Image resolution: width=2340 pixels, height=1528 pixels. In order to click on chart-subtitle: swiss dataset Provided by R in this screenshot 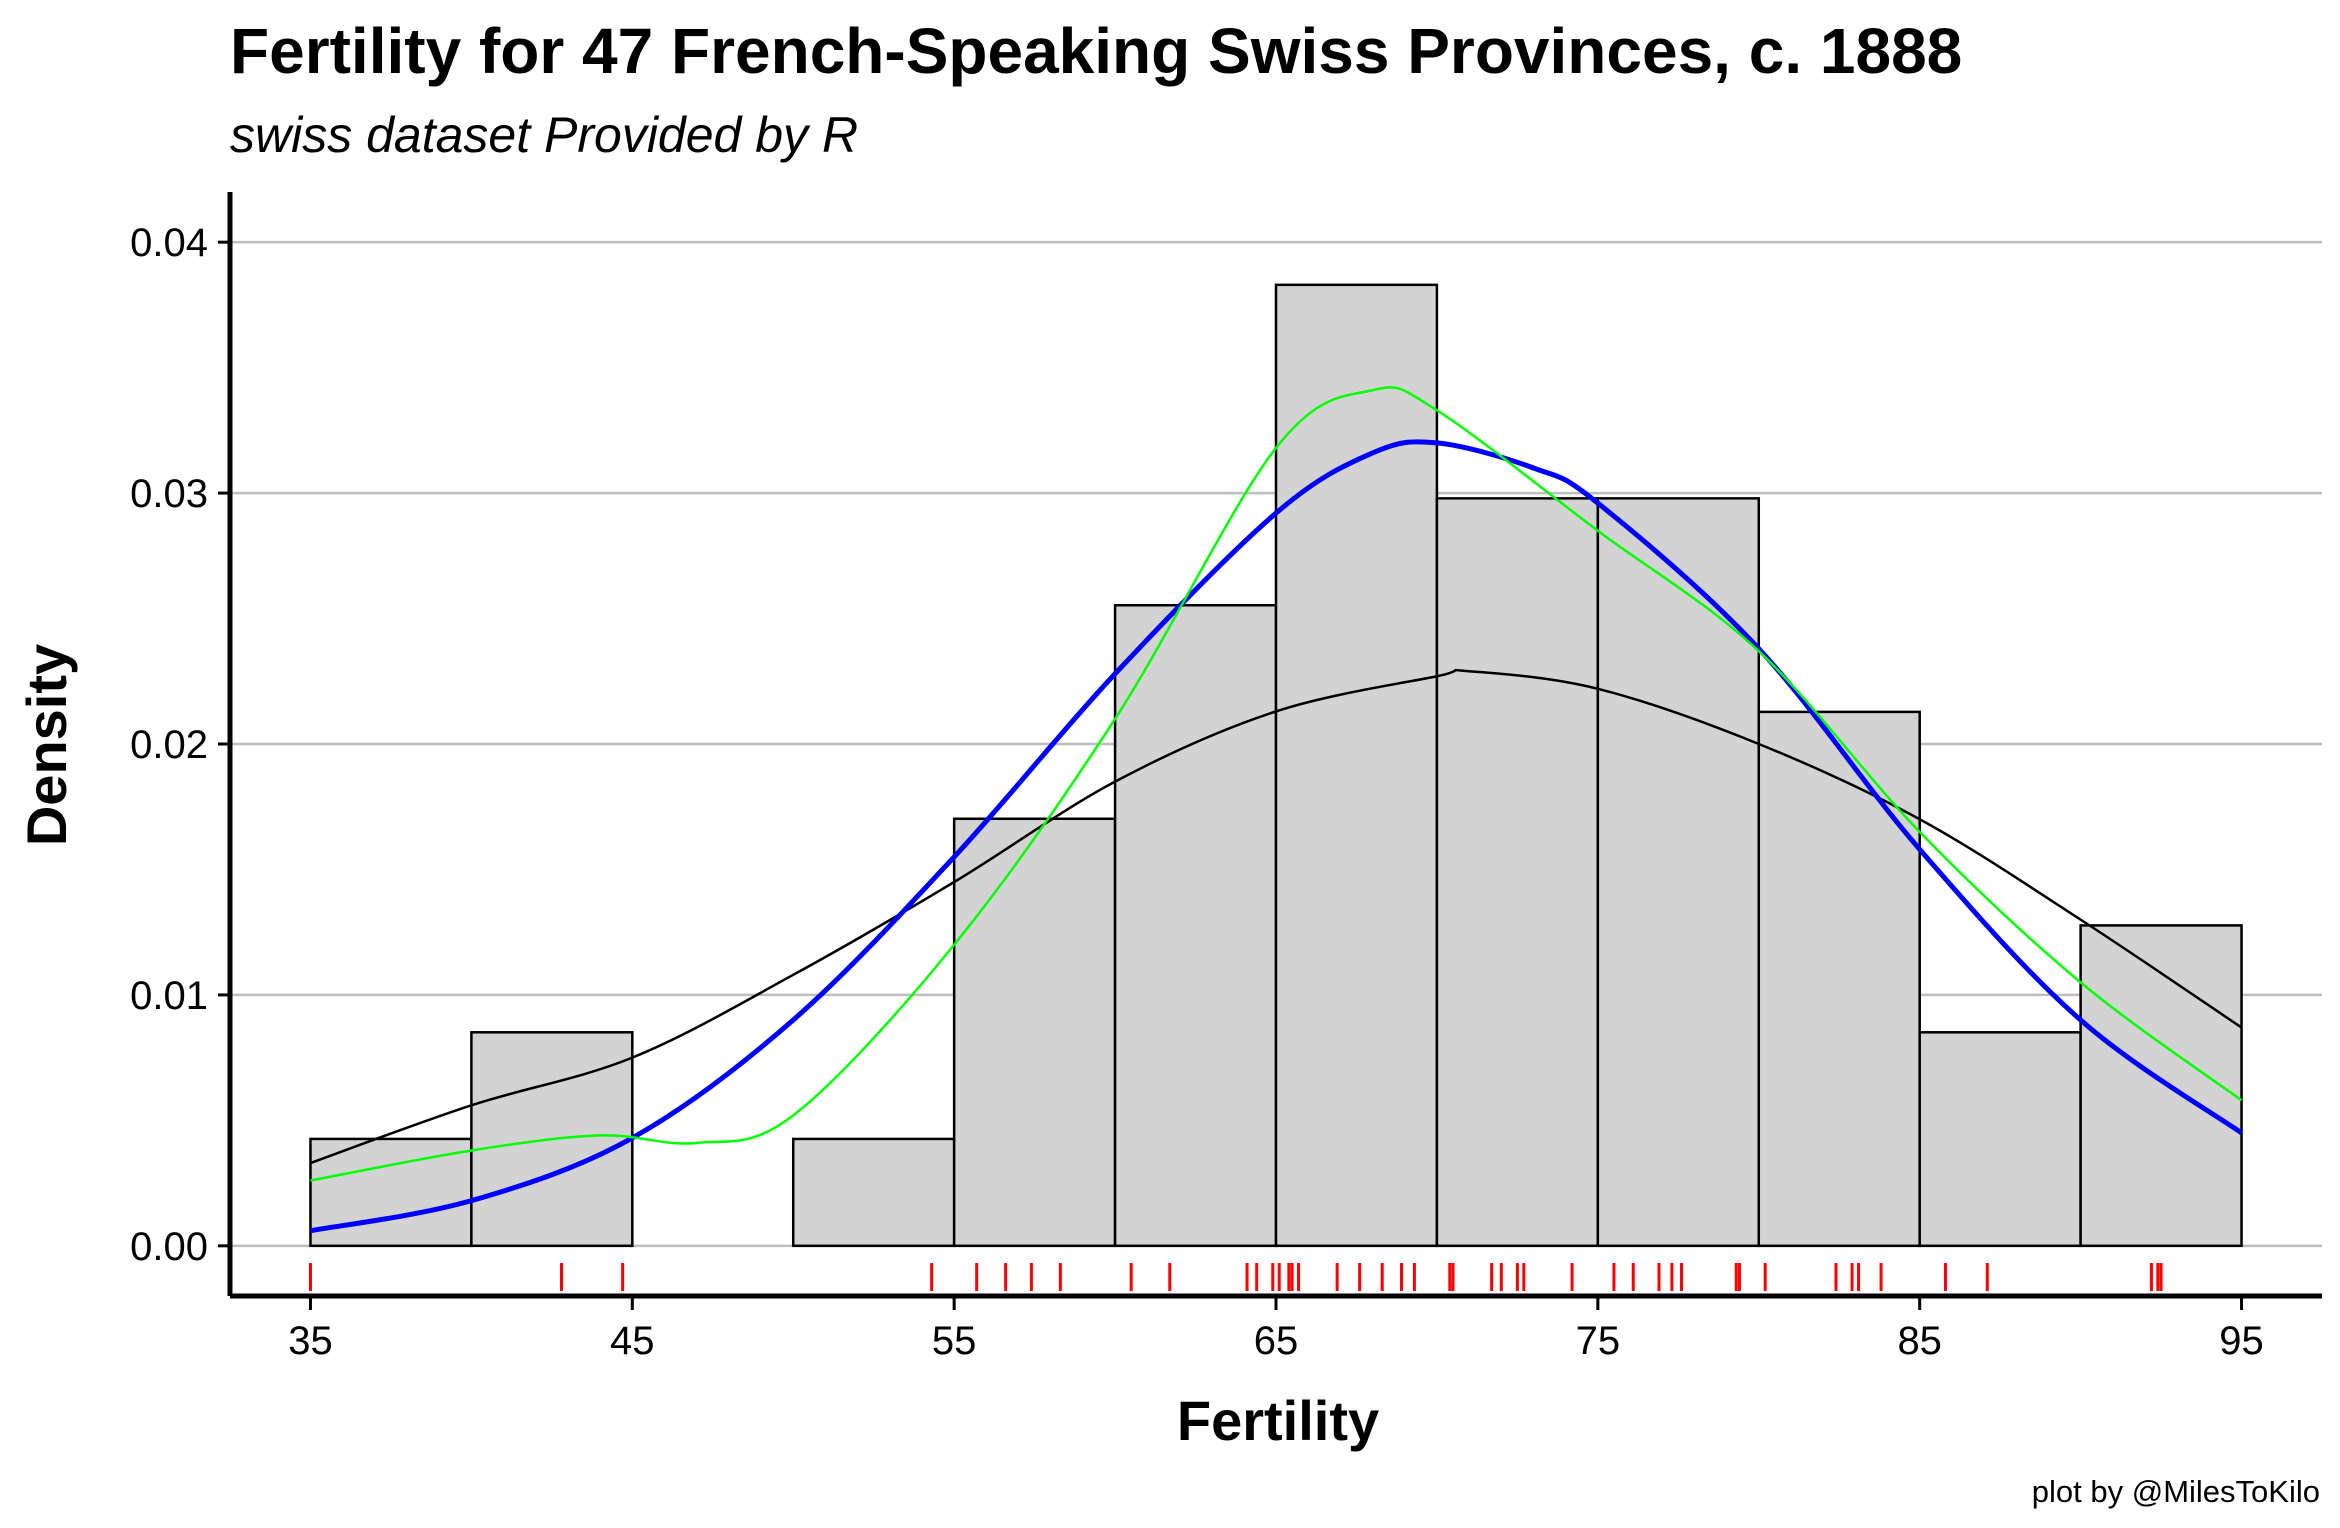, I will do `click(544, 135)`.